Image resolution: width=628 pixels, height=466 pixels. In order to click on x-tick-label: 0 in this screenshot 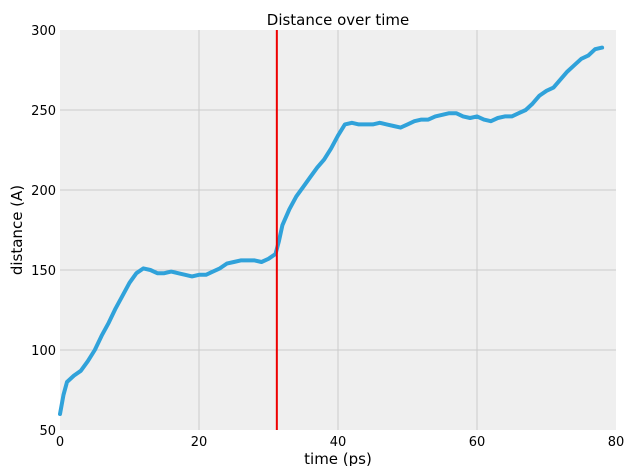, I will do `click(60, 442)`.